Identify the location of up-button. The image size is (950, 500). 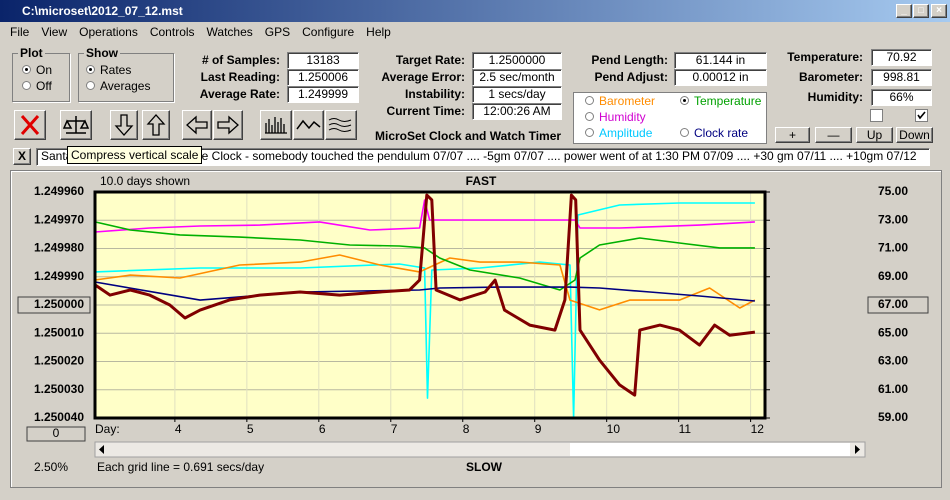
(156, 125).